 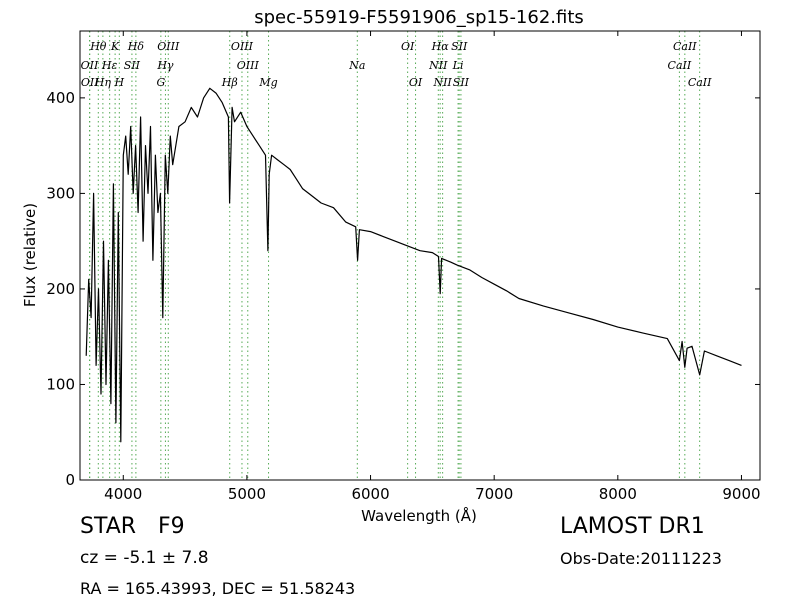 I want to click on x-tick-label: 9000, so click(x=741, y=494).